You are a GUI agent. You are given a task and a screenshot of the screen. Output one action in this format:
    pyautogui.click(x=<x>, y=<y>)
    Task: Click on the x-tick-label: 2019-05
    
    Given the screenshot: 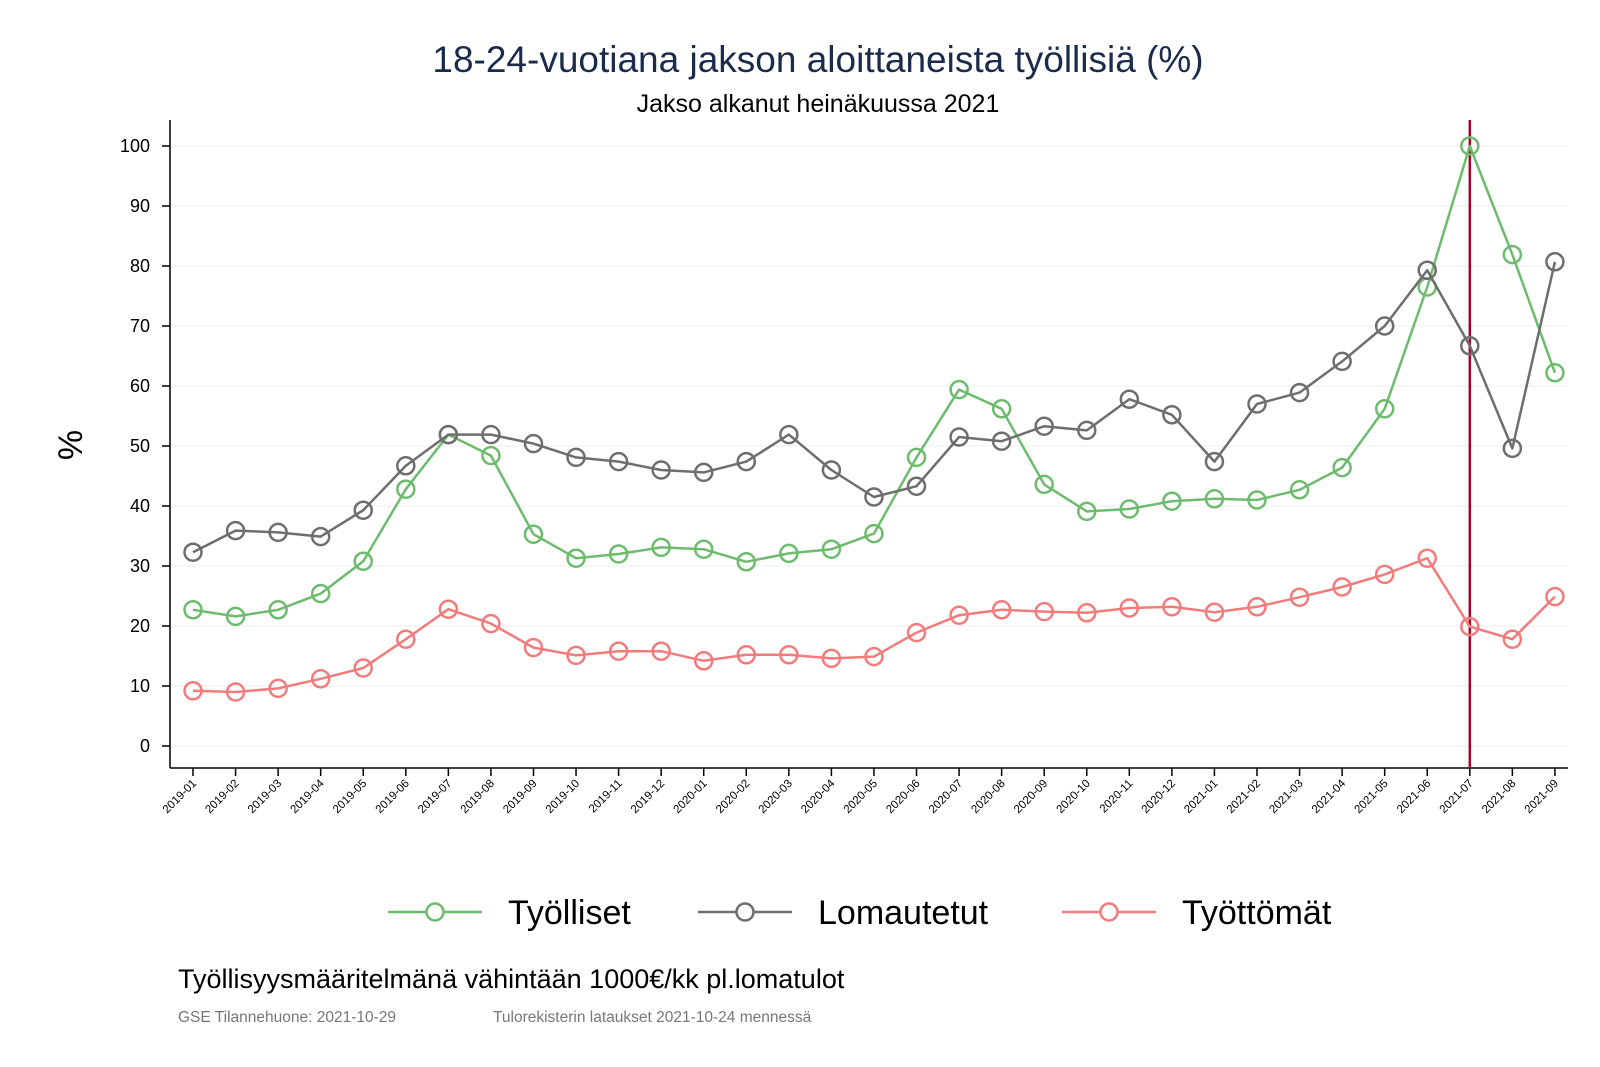 What is the action you would take?
    pyautogui.click(x=350, y=797)
    